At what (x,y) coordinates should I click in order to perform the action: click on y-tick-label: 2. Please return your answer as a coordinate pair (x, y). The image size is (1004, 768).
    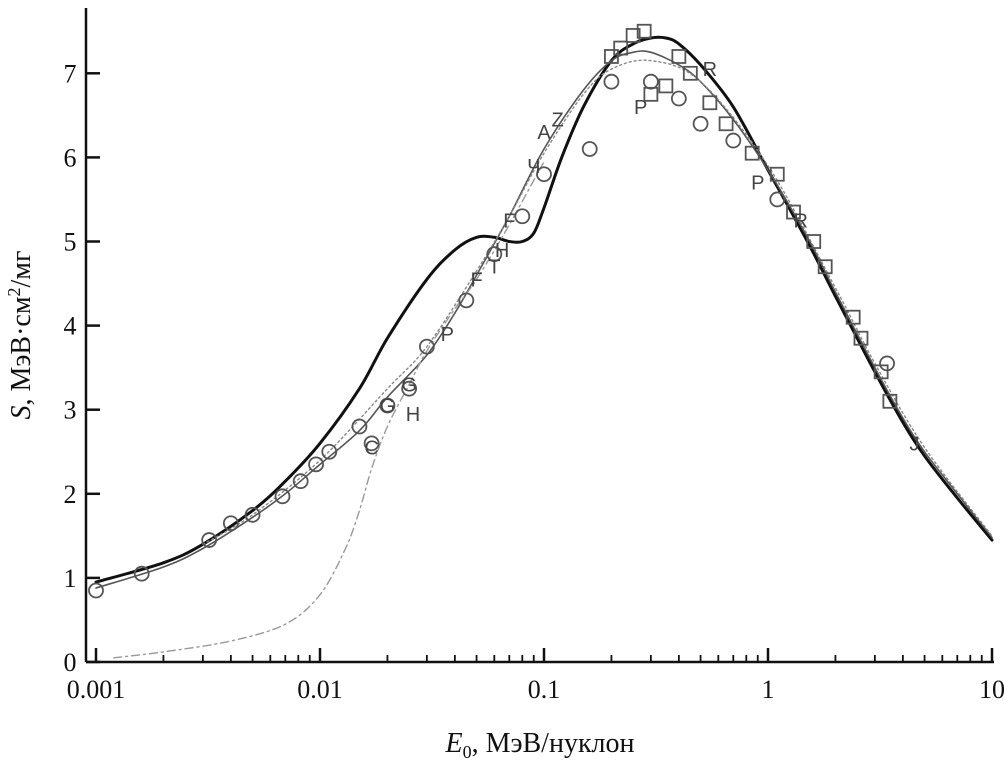
    Looking at the image, I should click on (70, 494).